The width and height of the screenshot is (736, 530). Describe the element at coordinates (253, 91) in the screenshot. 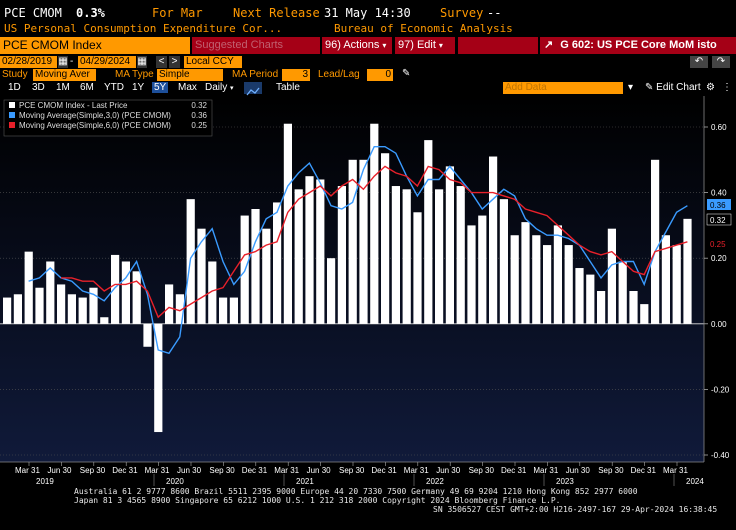

I see `line-chart-icon-svg` at that location.